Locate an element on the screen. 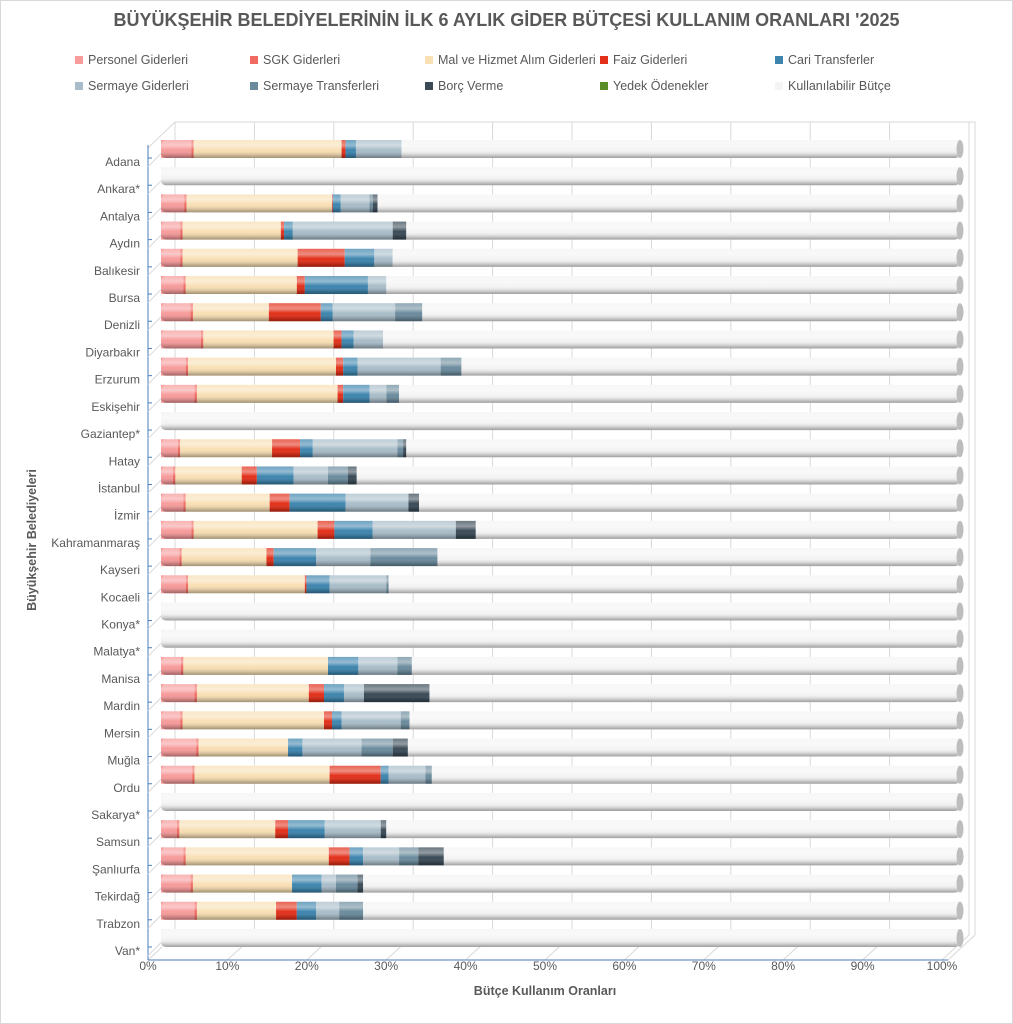 The image size is (1013, 1024). x-tick-label: 60% is located at coordinates (624, 966).